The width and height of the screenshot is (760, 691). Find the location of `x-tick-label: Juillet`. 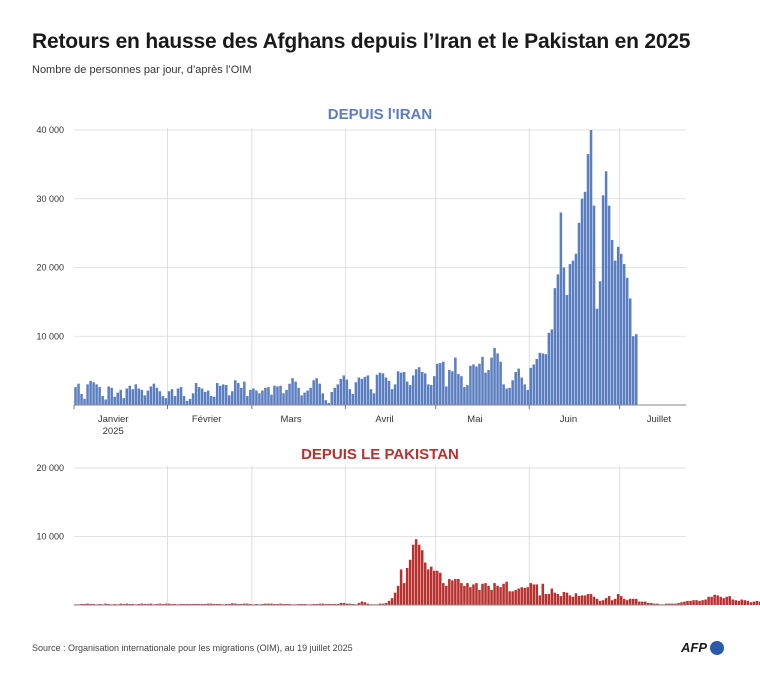

x-tick-label: Juillet is located at coordinates (659, 419).